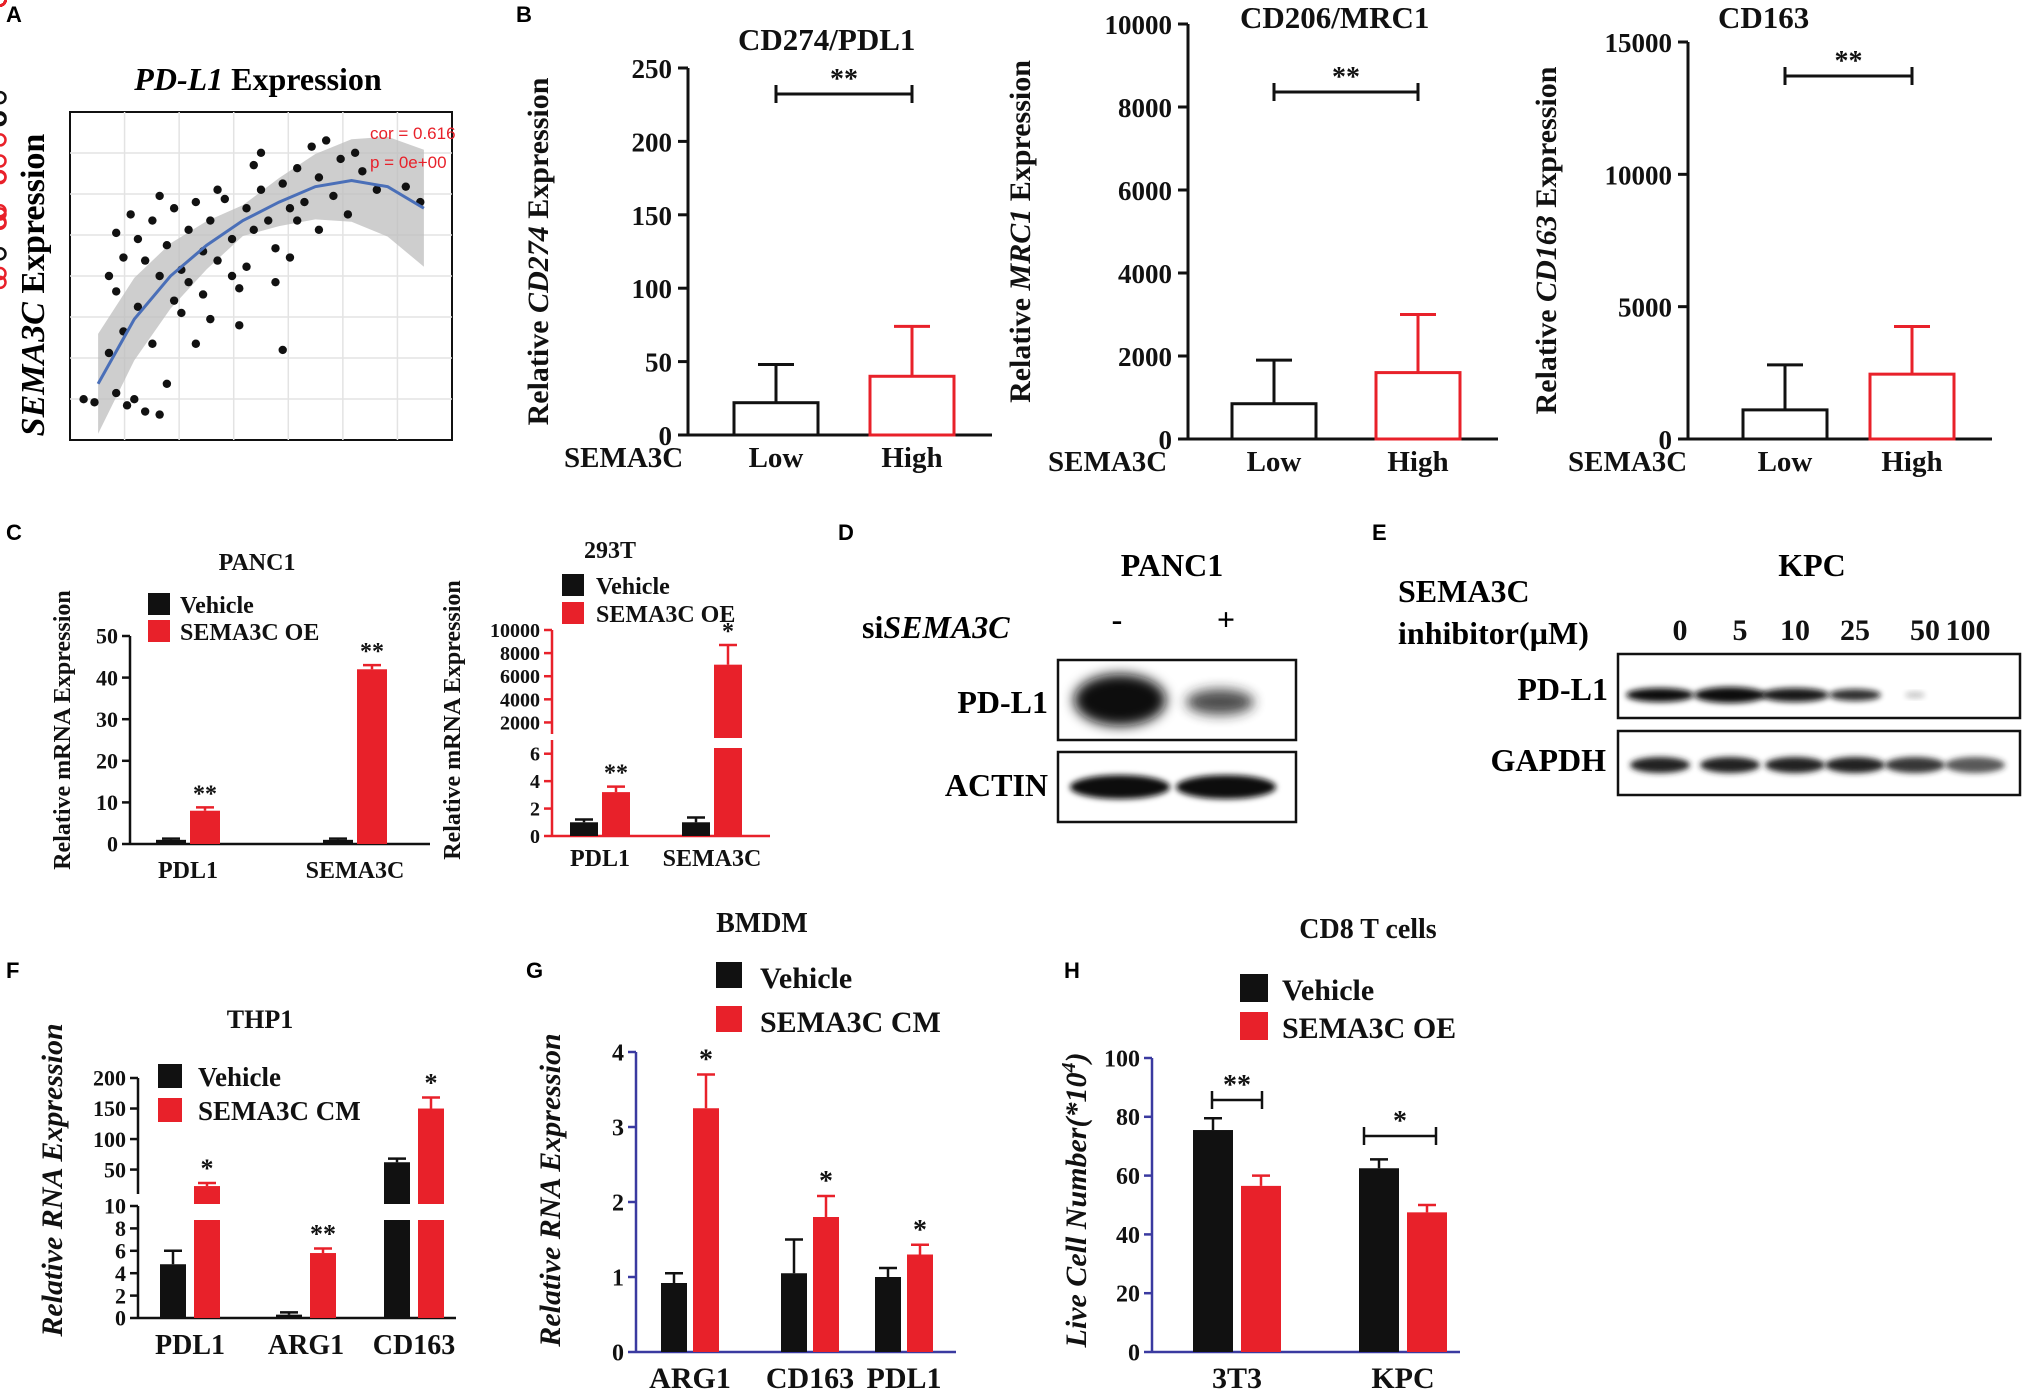 The width and height of the screenshot is (2027, 1395). What do you see at coordinates (1815, 730) in the screenshot?
I see `blot-e-bands` at bounding box center [1815, 730].